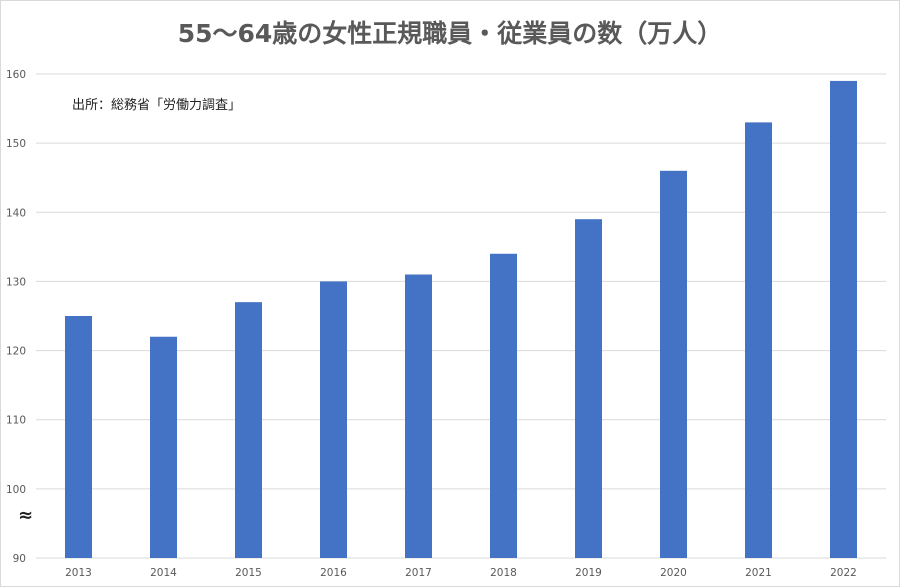 The height and width of the screenshot is (587, 900). Describe the element at coordinates (19, 559) in the screenshot. I see `y-tick-label: 90` at that location.